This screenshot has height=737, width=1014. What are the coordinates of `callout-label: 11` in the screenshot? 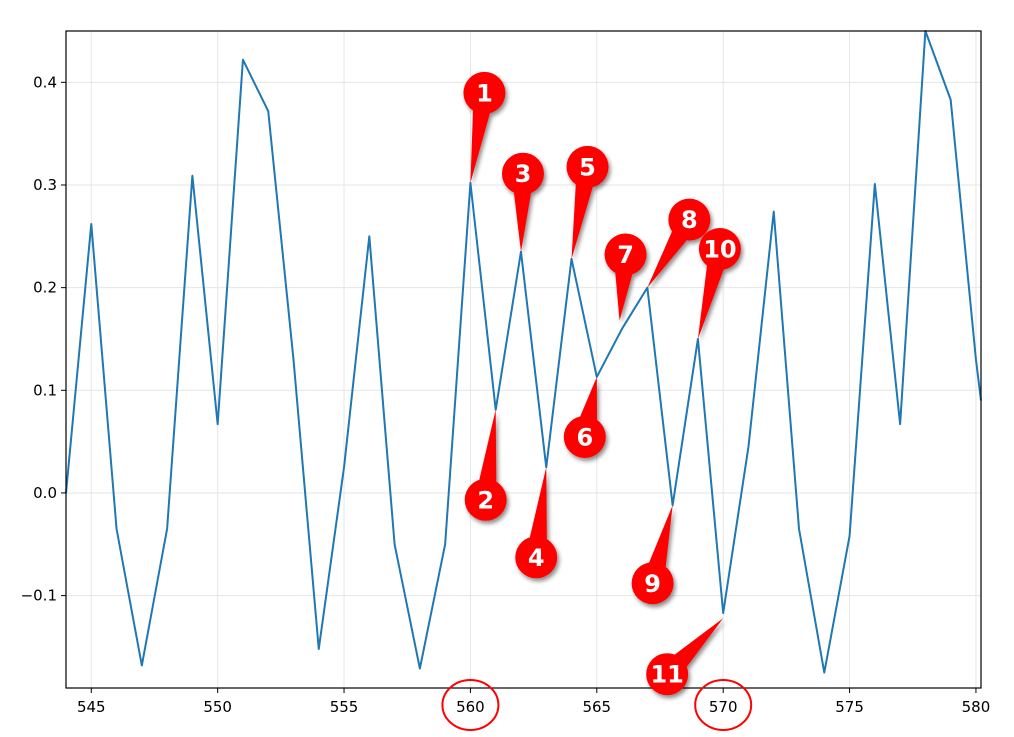 It's located at (666, 675).